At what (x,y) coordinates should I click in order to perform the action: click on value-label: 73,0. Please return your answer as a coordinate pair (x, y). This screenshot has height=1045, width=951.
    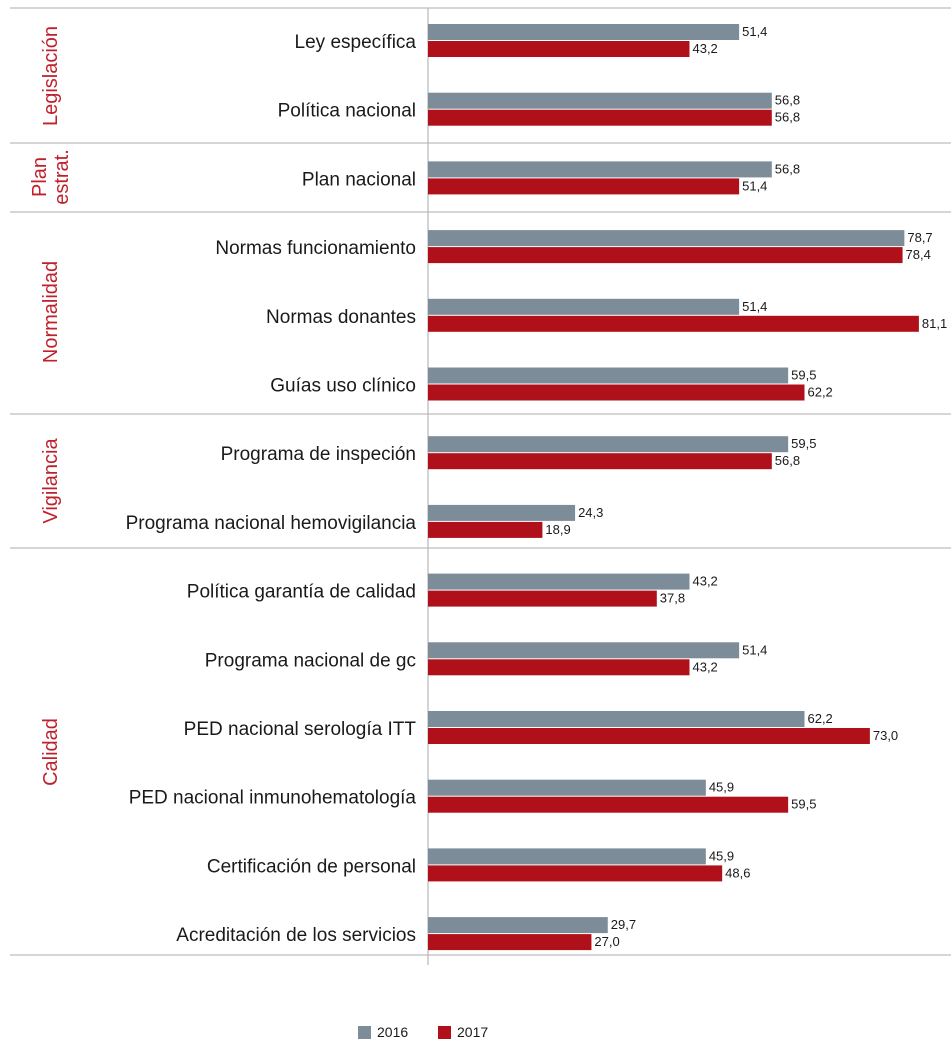
    Looking at the image, I should click on (885, 735).